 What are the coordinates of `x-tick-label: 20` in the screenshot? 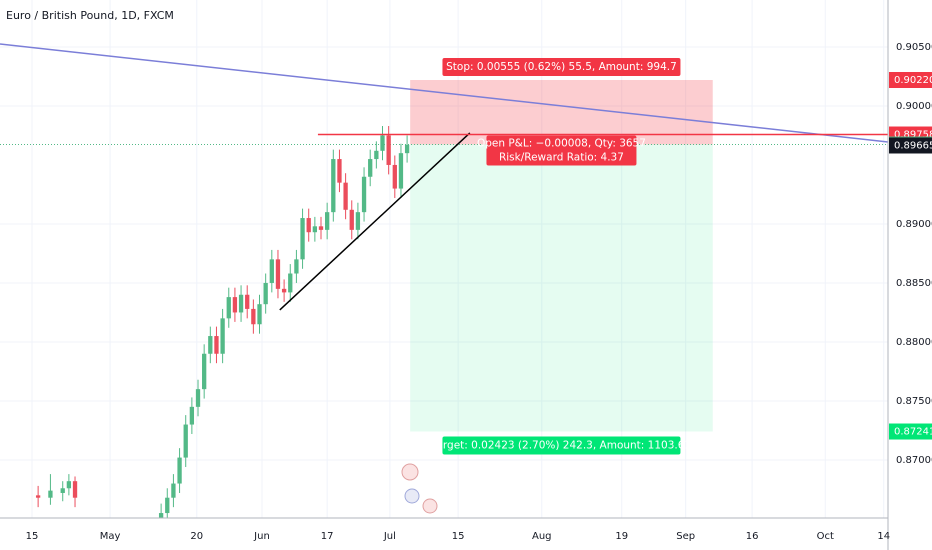 It's located at (196, 536).